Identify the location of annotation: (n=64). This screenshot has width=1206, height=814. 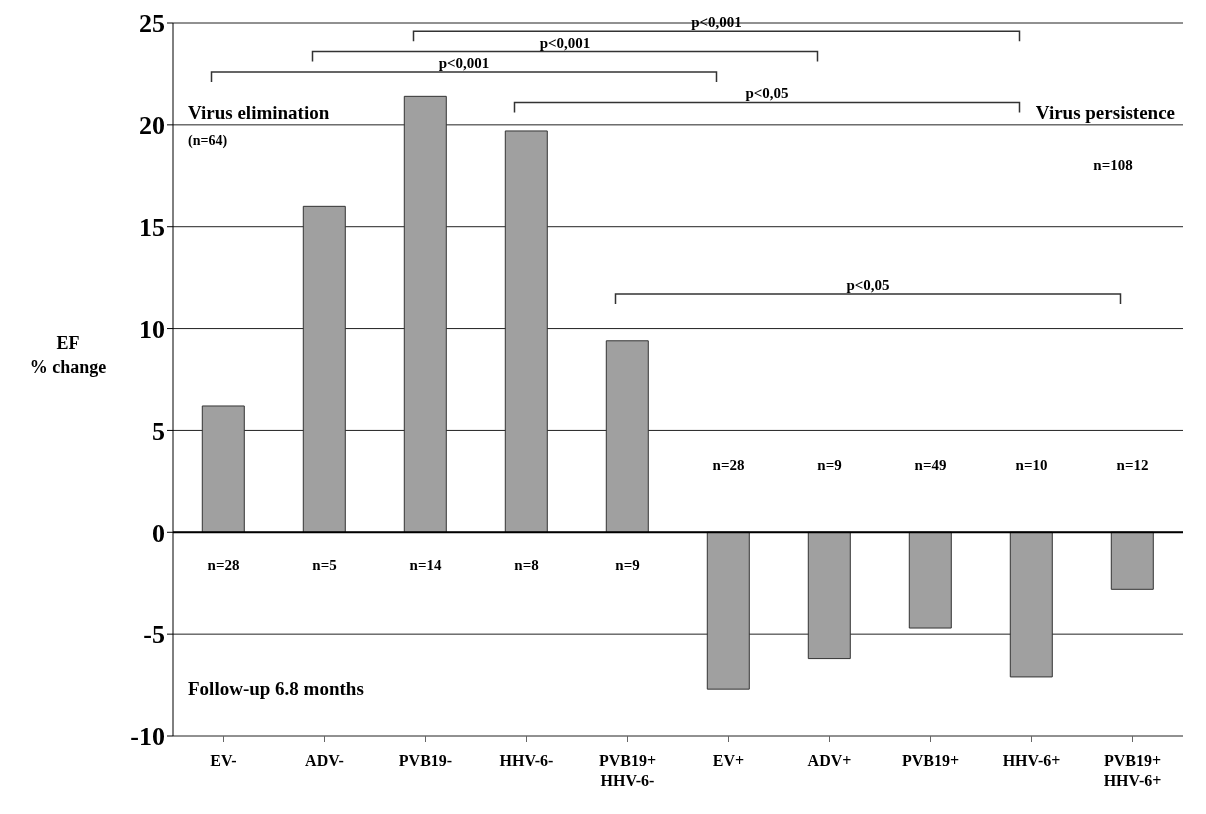
(208, 141).